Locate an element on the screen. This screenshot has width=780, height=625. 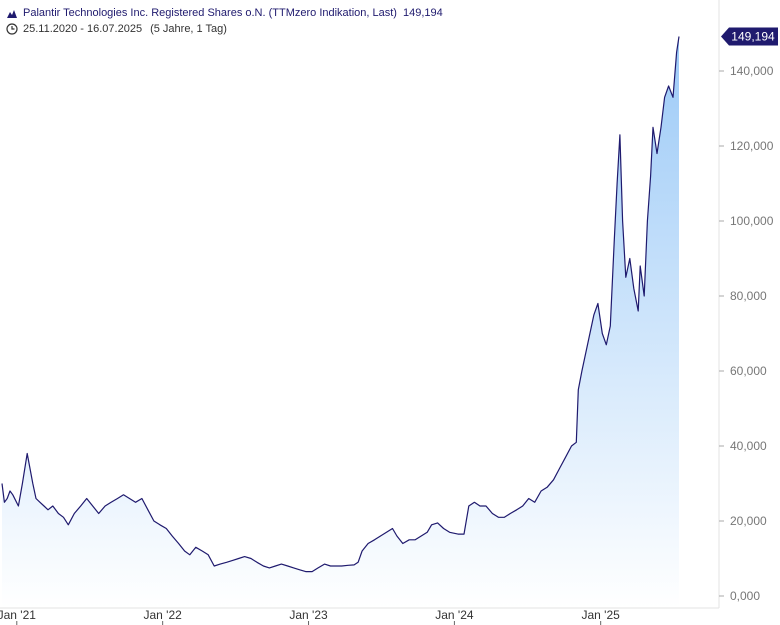
last-price-label: 149,194 is located at coordinates (753, 37).